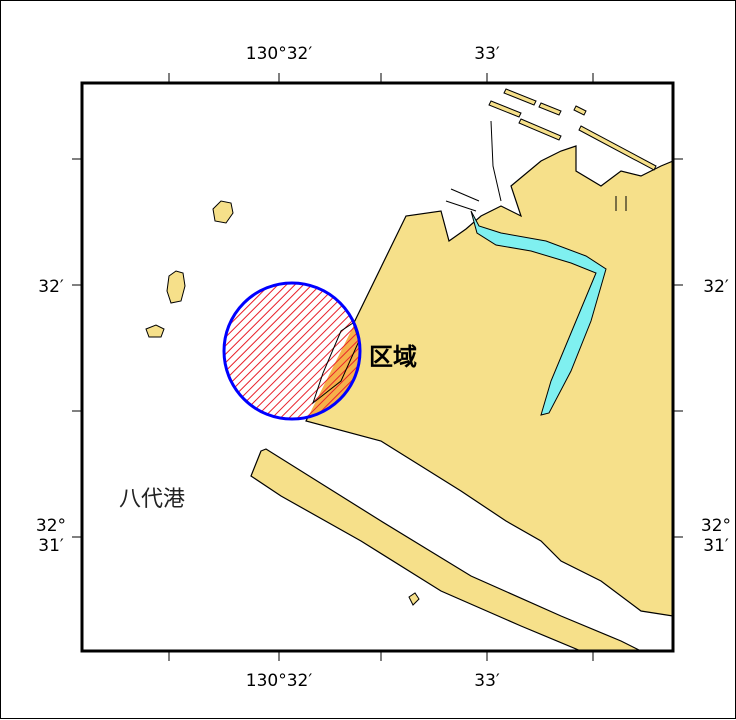  What do you see at coordinates (572, 129) in the screenshot?
I see `breakwater-piers` at bounding box center [572, 129].